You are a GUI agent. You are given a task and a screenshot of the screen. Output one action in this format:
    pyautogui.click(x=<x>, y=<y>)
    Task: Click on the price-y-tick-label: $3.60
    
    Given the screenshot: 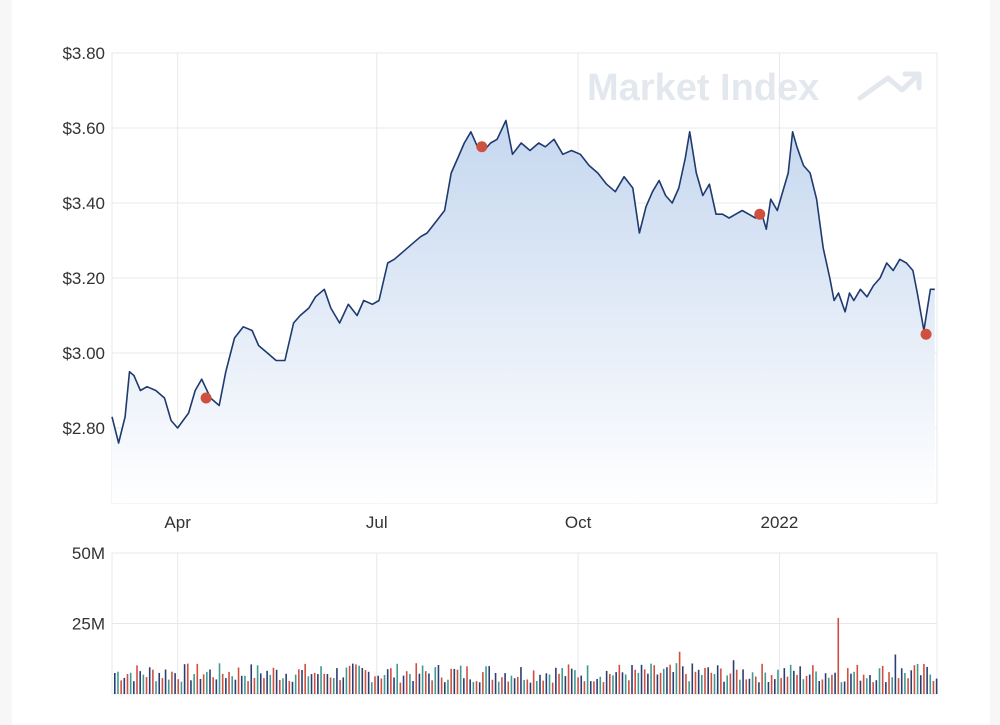 What is the action you would take?
    pyautogui.click(x=83, y=128)
    